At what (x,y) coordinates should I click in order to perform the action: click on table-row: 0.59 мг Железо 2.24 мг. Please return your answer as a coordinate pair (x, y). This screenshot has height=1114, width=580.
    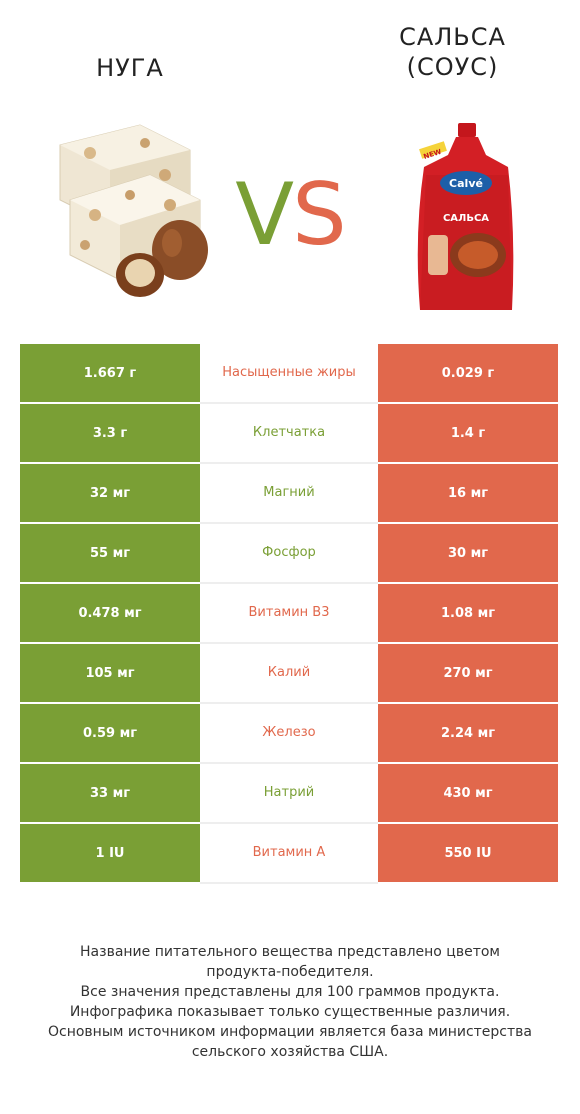
    Looking at the image, I should click on (289, 734).